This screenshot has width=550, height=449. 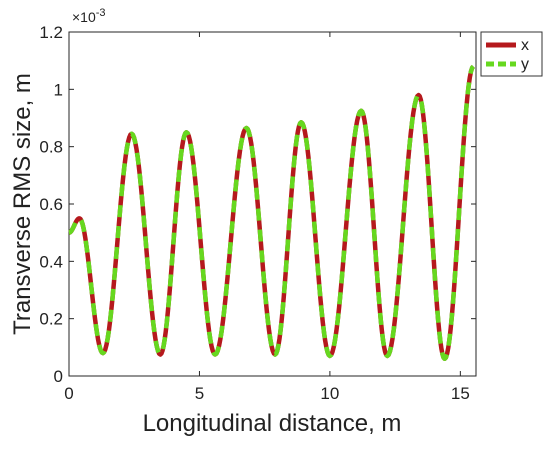 I want to click on x-tick-label: 5, so click(x=199, y=393).